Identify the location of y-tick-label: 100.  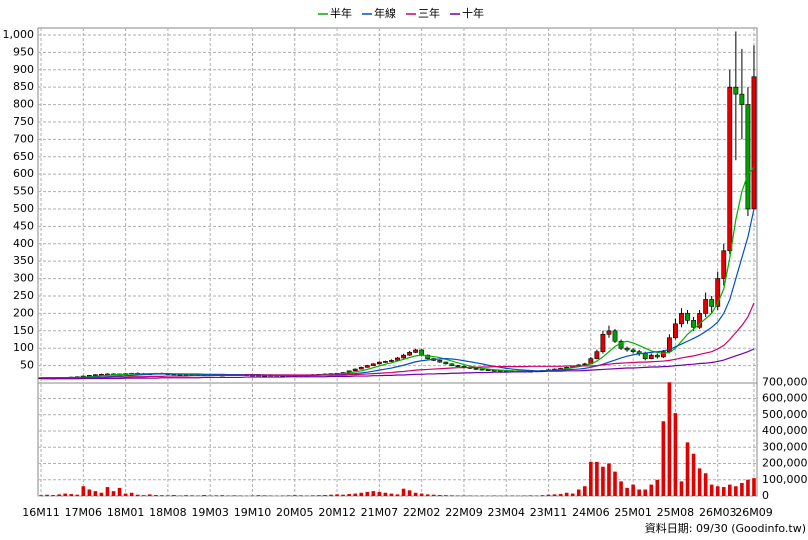
(23, 347).